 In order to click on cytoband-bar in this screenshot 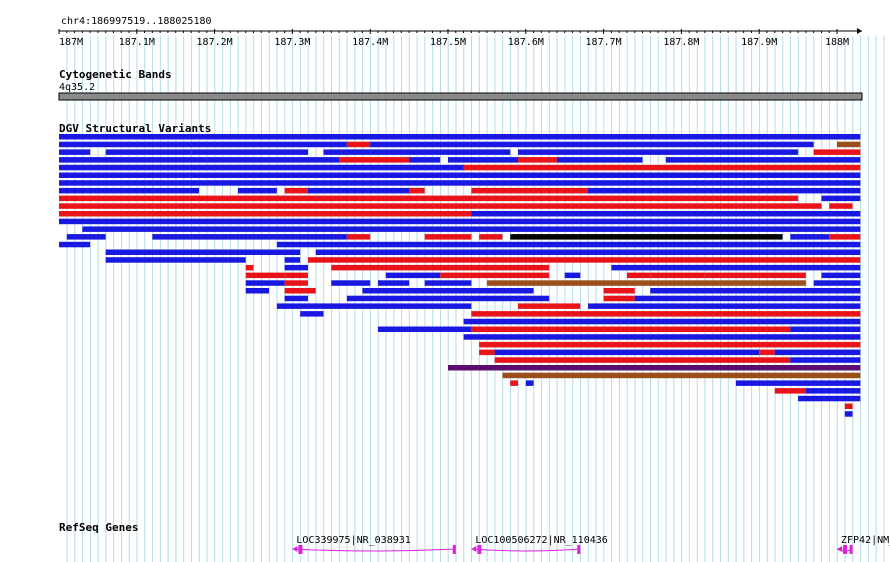, I will do `click(460, 96)`.